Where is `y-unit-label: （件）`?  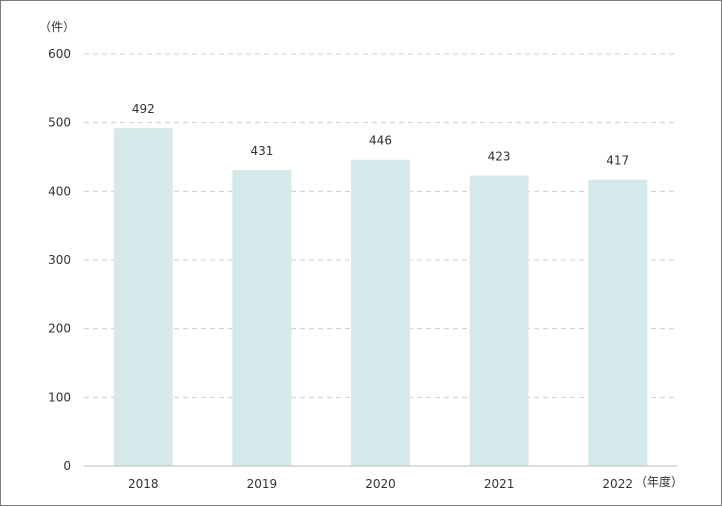
y-unit-label: （件） is located at coordinates (57, 27).